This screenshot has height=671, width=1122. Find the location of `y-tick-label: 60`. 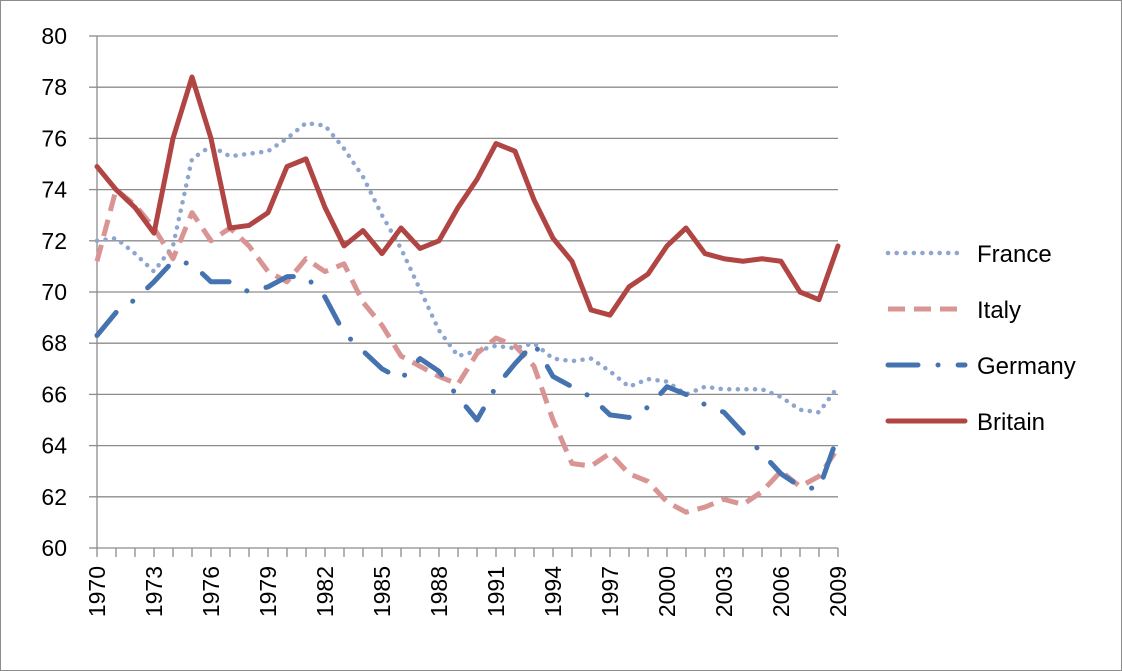

y-tick-label: 60 is located at coordinates (54, 548).